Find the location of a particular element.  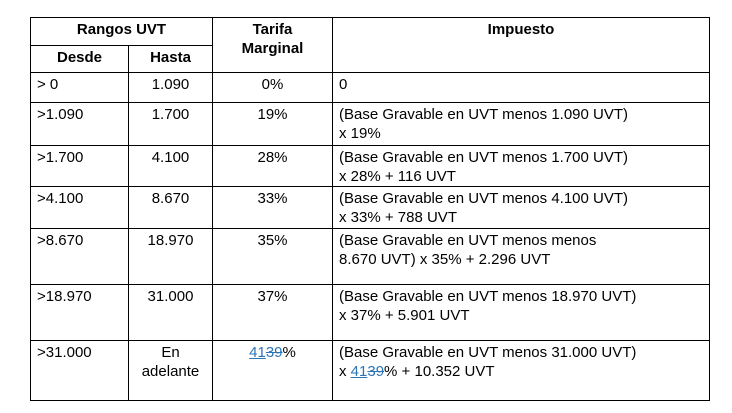

line: (Base Gravable en UVT menos 31.000 UVT) is located at coordinates (521, 352).